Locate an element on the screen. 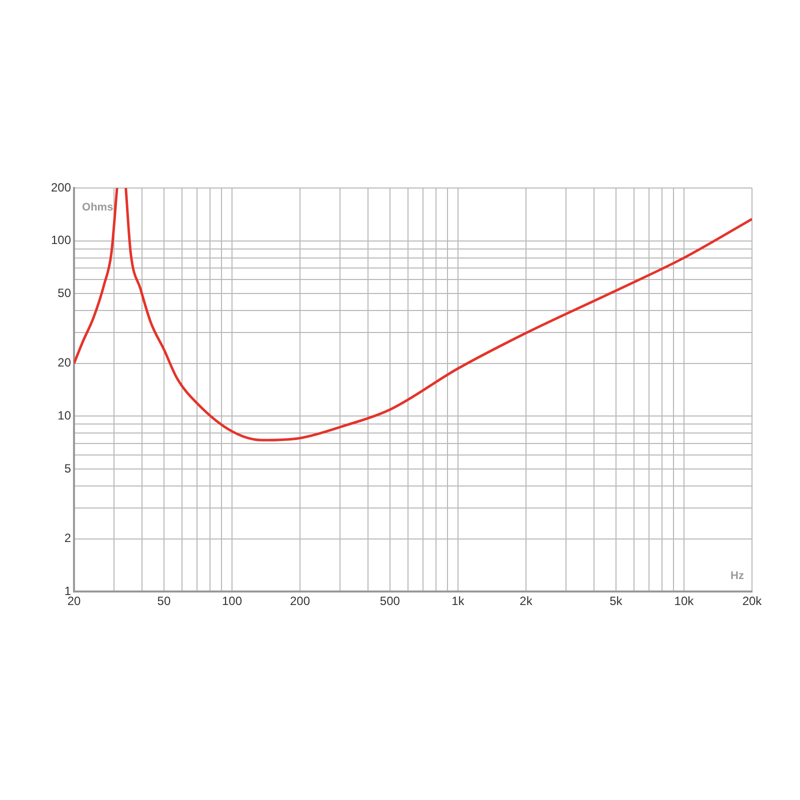 Image resolution: width=800 pixels, height=800 pixels. y-tick-label: 1 is located at coordinates (68, 591).